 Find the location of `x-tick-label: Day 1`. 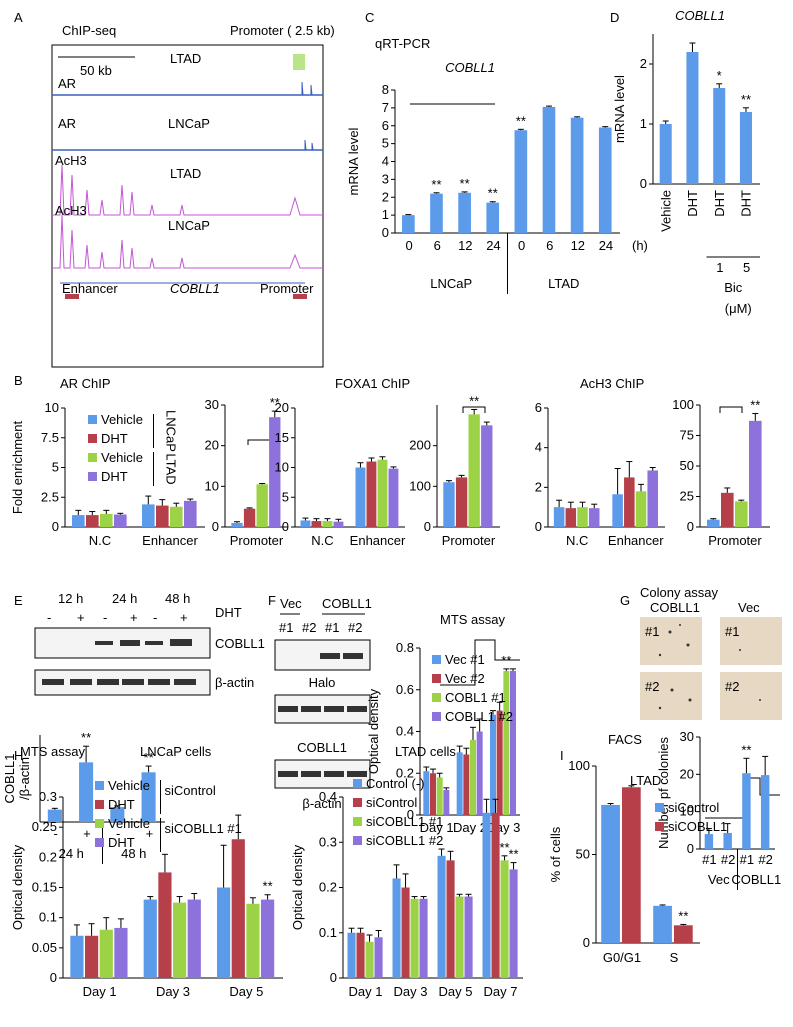

x-tick-label: Day 1 is located at coordinates (100, 991).